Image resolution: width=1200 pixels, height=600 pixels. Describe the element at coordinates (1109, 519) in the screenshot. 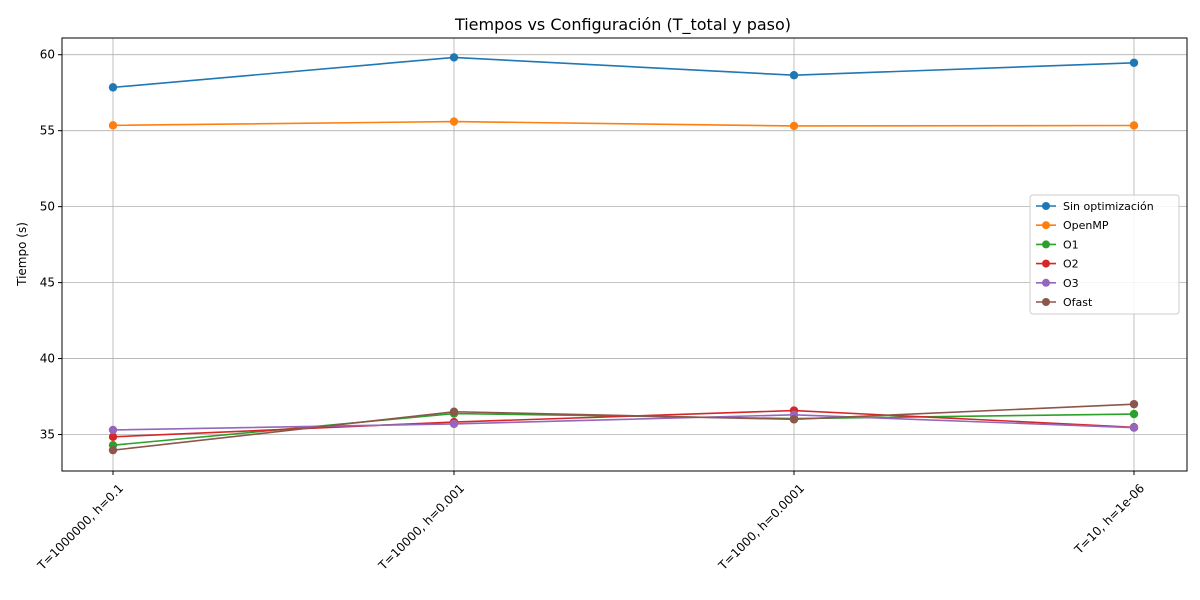

I see `x-tick-label: T=10, h=1e-06` at that location.